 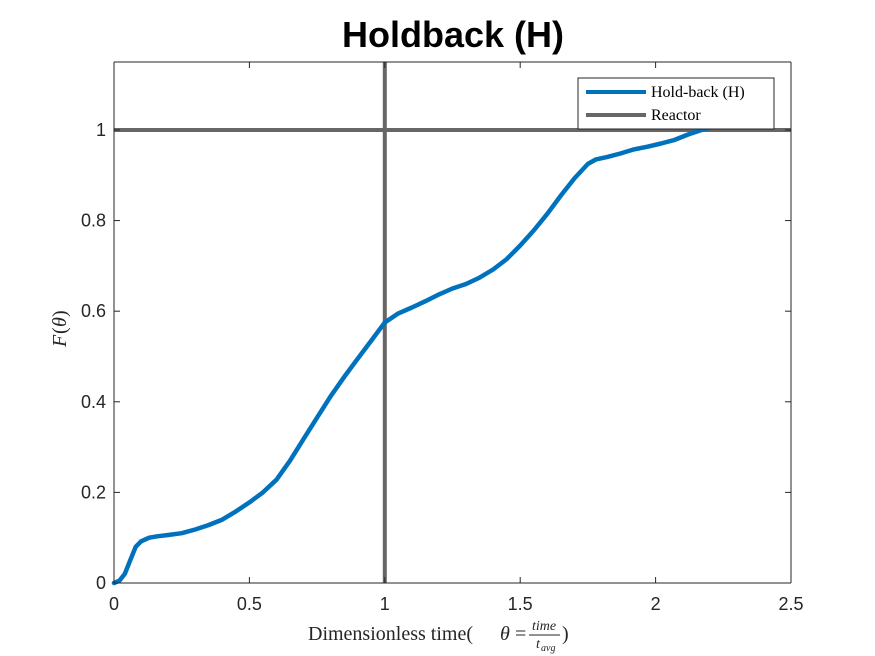 I want to click on x-axis-label-denominator-sub: avg, so click(x=548, y=648).